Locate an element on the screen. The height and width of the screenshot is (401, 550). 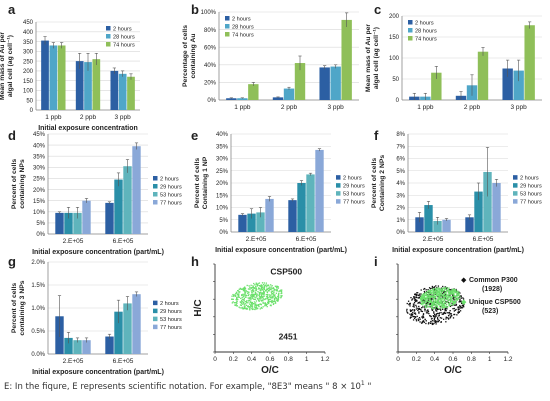
legend-label: Common P300 is located at coordinates (493, 280).